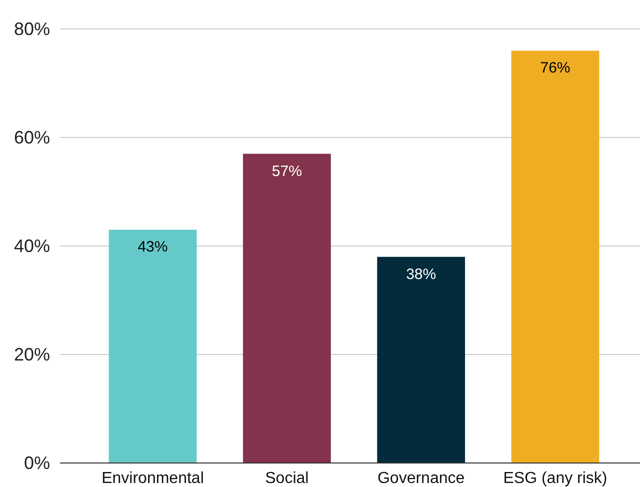 This screenshot has width=640, height=487. I want to click on y-tick-label: 20%, so click(32, 354).